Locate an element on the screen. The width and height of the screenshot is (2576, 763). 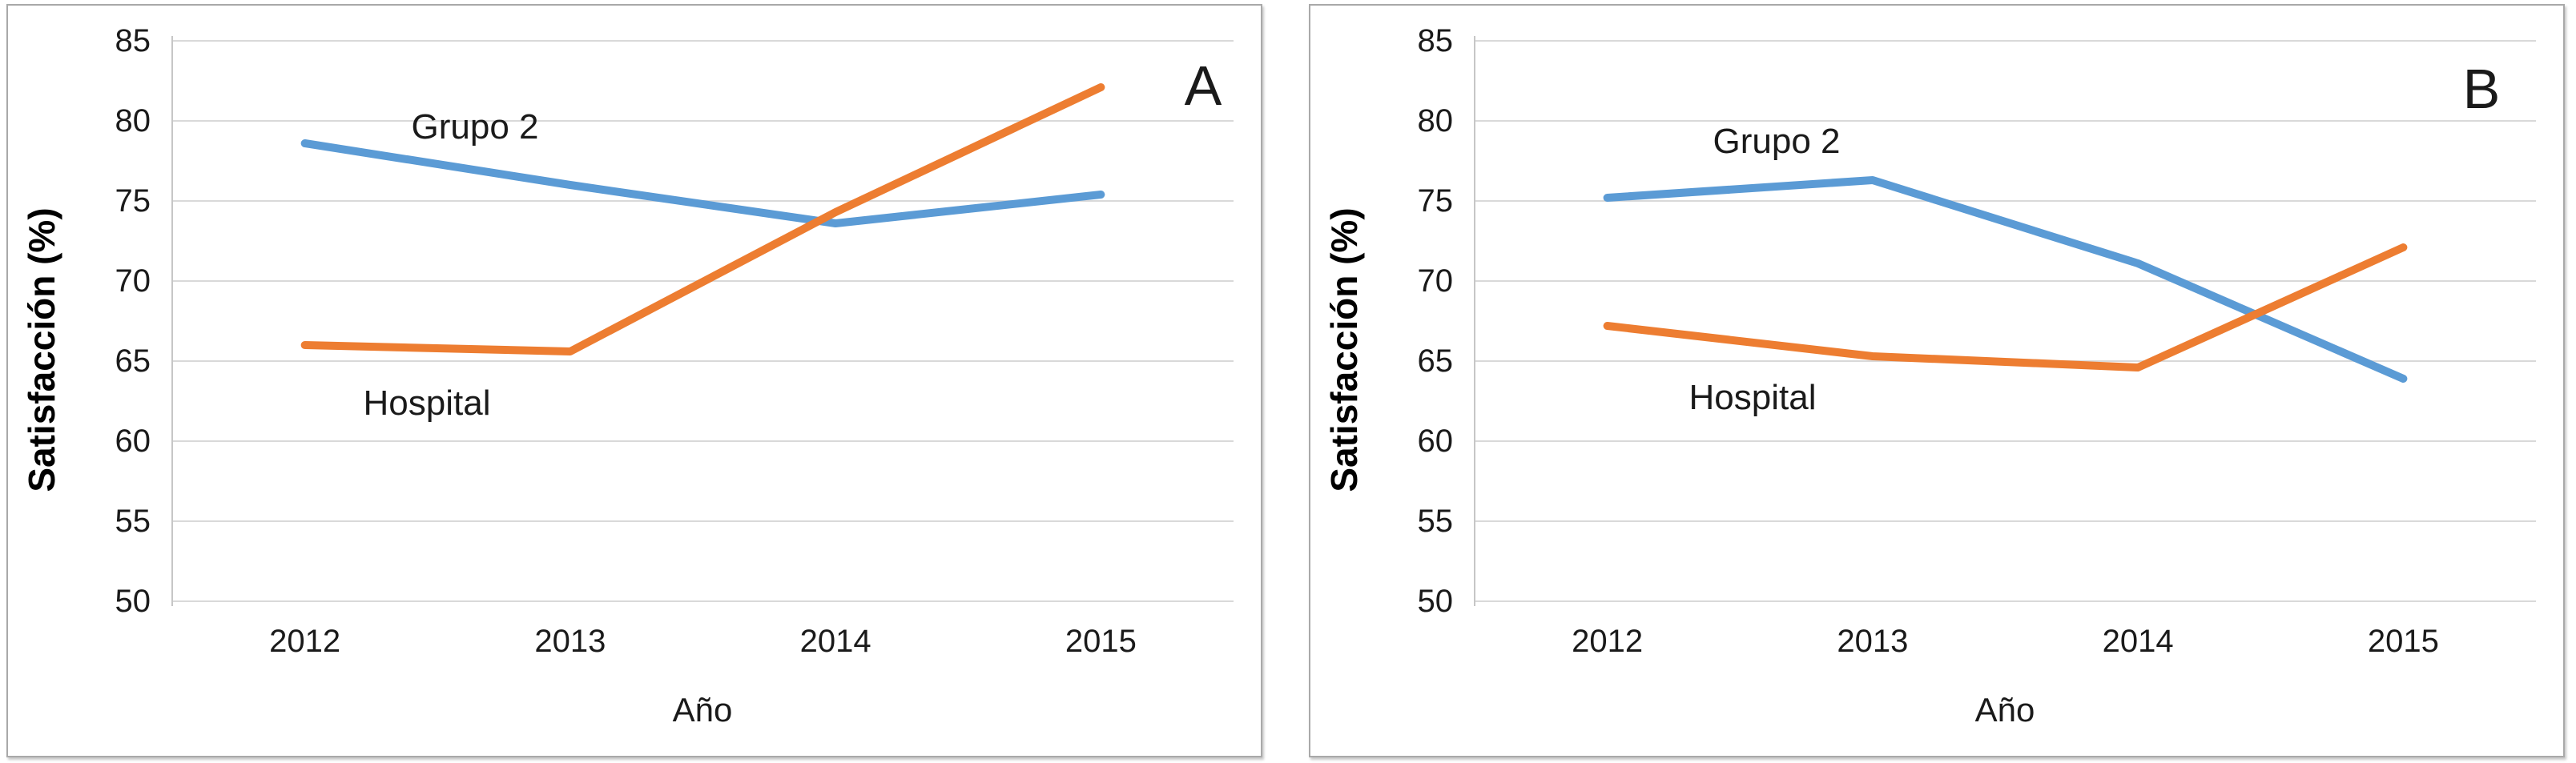
panel-letter-a: A is located at coordinates (1203, 85).